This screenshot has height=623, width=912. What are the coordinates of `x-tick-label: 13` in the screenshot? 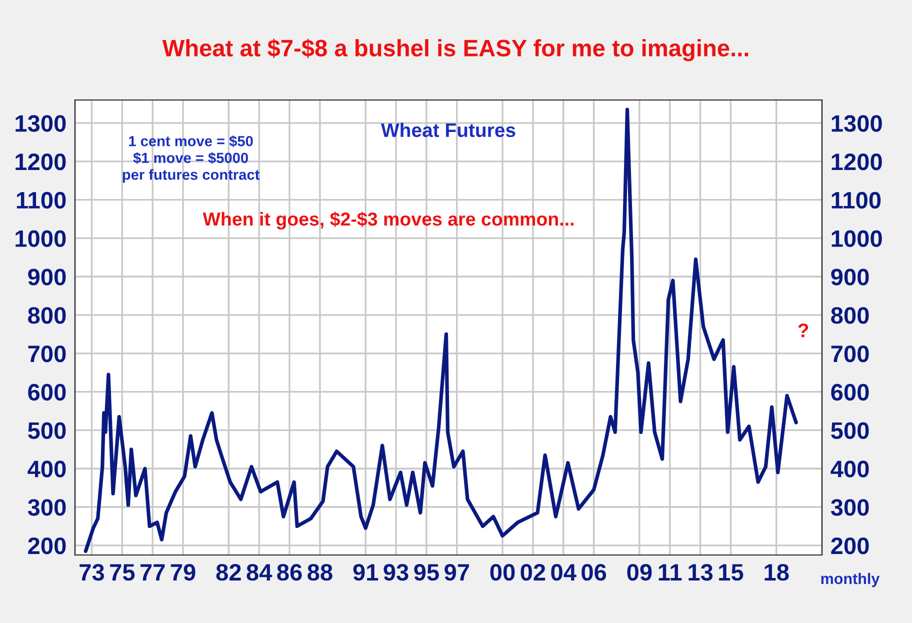 It's located at (700, 572).